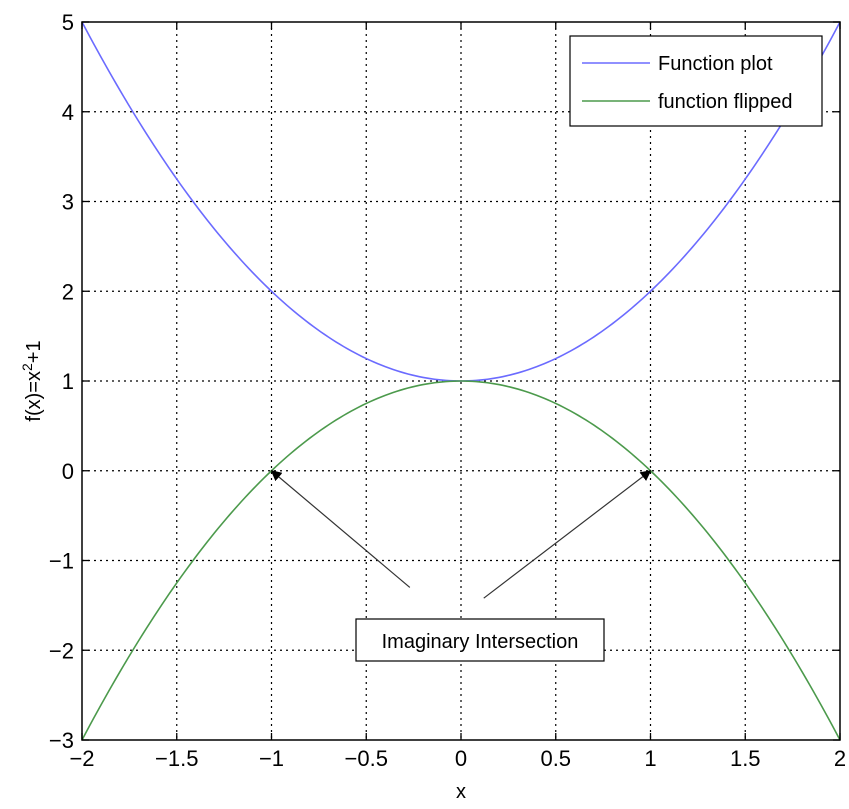 This screenshot has width=849, height=809. Describe the element at coordinates (745, 758) in the screenshot. I see `x-tick-label: 1.5` at that location.